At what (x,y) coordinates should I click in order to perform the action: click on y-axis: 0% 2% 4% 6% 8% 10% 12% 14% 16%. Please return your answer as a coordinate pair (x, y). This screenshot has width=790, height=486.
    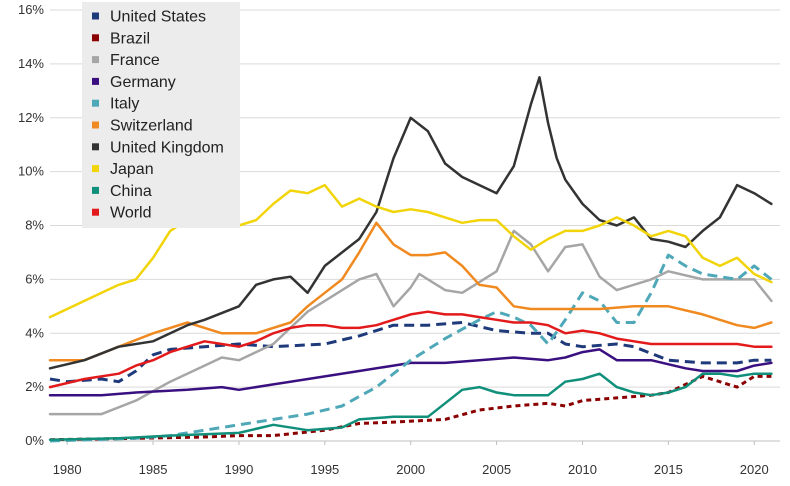
    Looking at the image, I should click on (31, 225).